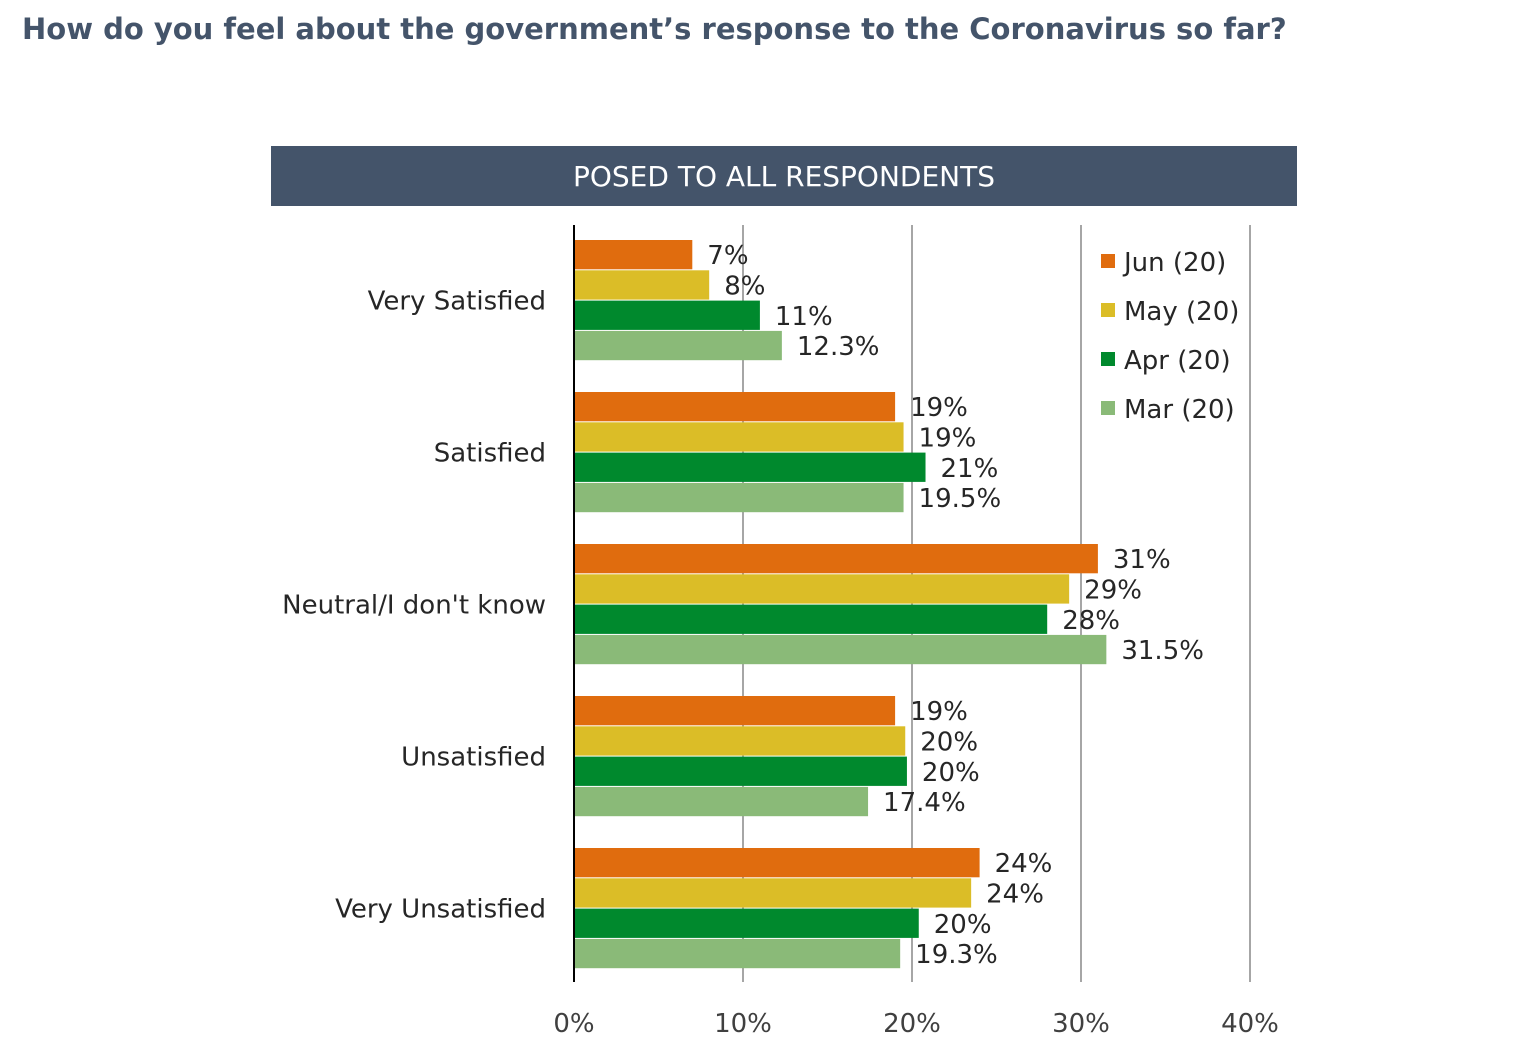 Image resolution: width=1540 pixels, height=1060 pixels. What do you see at coordinates (838, 347) in the screenshot?
I see `data-label: 12.3%` at bounding box center [838, 347].